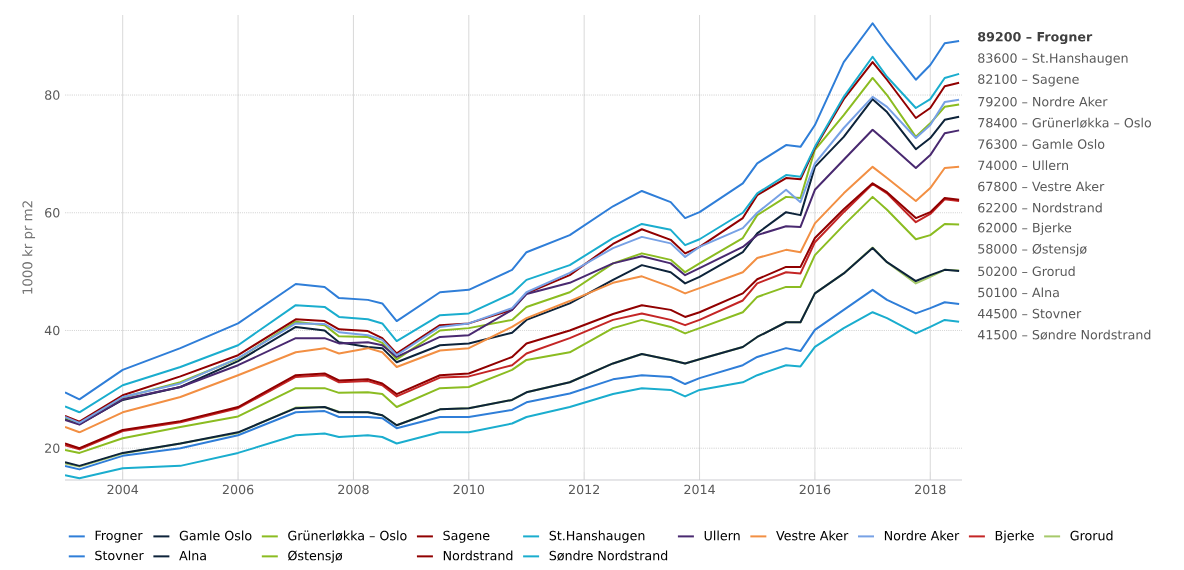 The height and width of the screenshot is (570, 1184). Describe the element at coordinates (1041, 144) in the screenshot. I see `text: 76300 – Gamle Oslo` at that location.